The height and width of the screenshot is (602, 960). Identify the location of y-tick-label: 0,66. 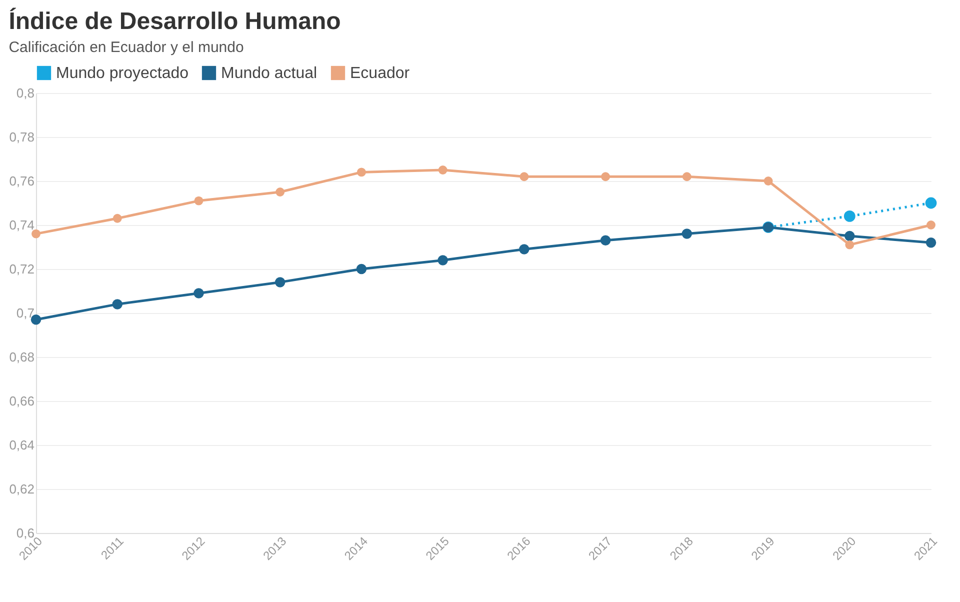
(21, 401).